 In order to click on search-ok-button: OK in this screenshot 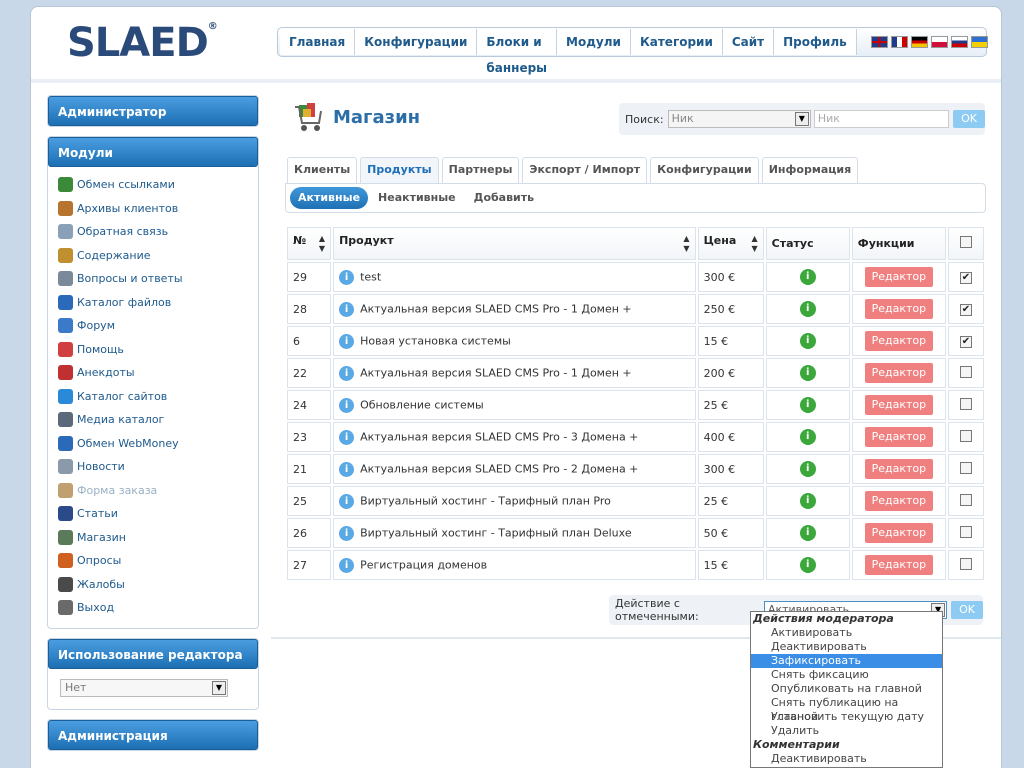, I will do `click(969, 119)`.